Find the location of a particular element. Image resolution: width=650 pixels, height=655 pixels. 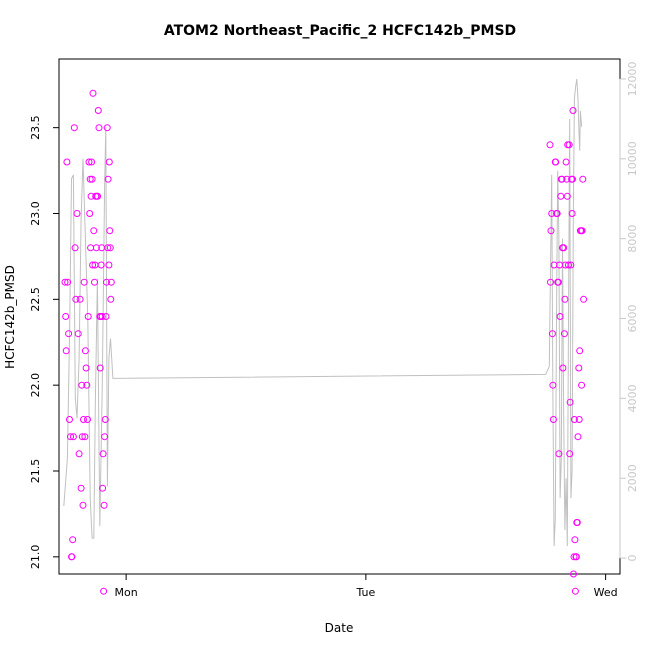

y2-tick-label: 4000 is located at coordinates (632, 398).